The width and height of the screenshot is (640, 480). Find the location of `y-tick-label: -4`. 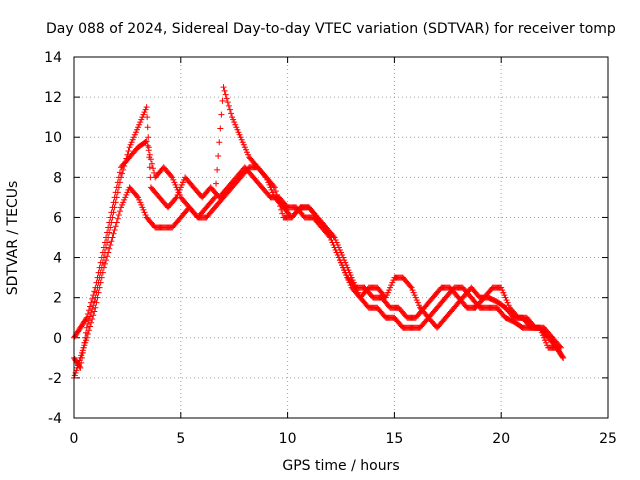

y-tick-label: -4 is located at coordinates (55, 419).